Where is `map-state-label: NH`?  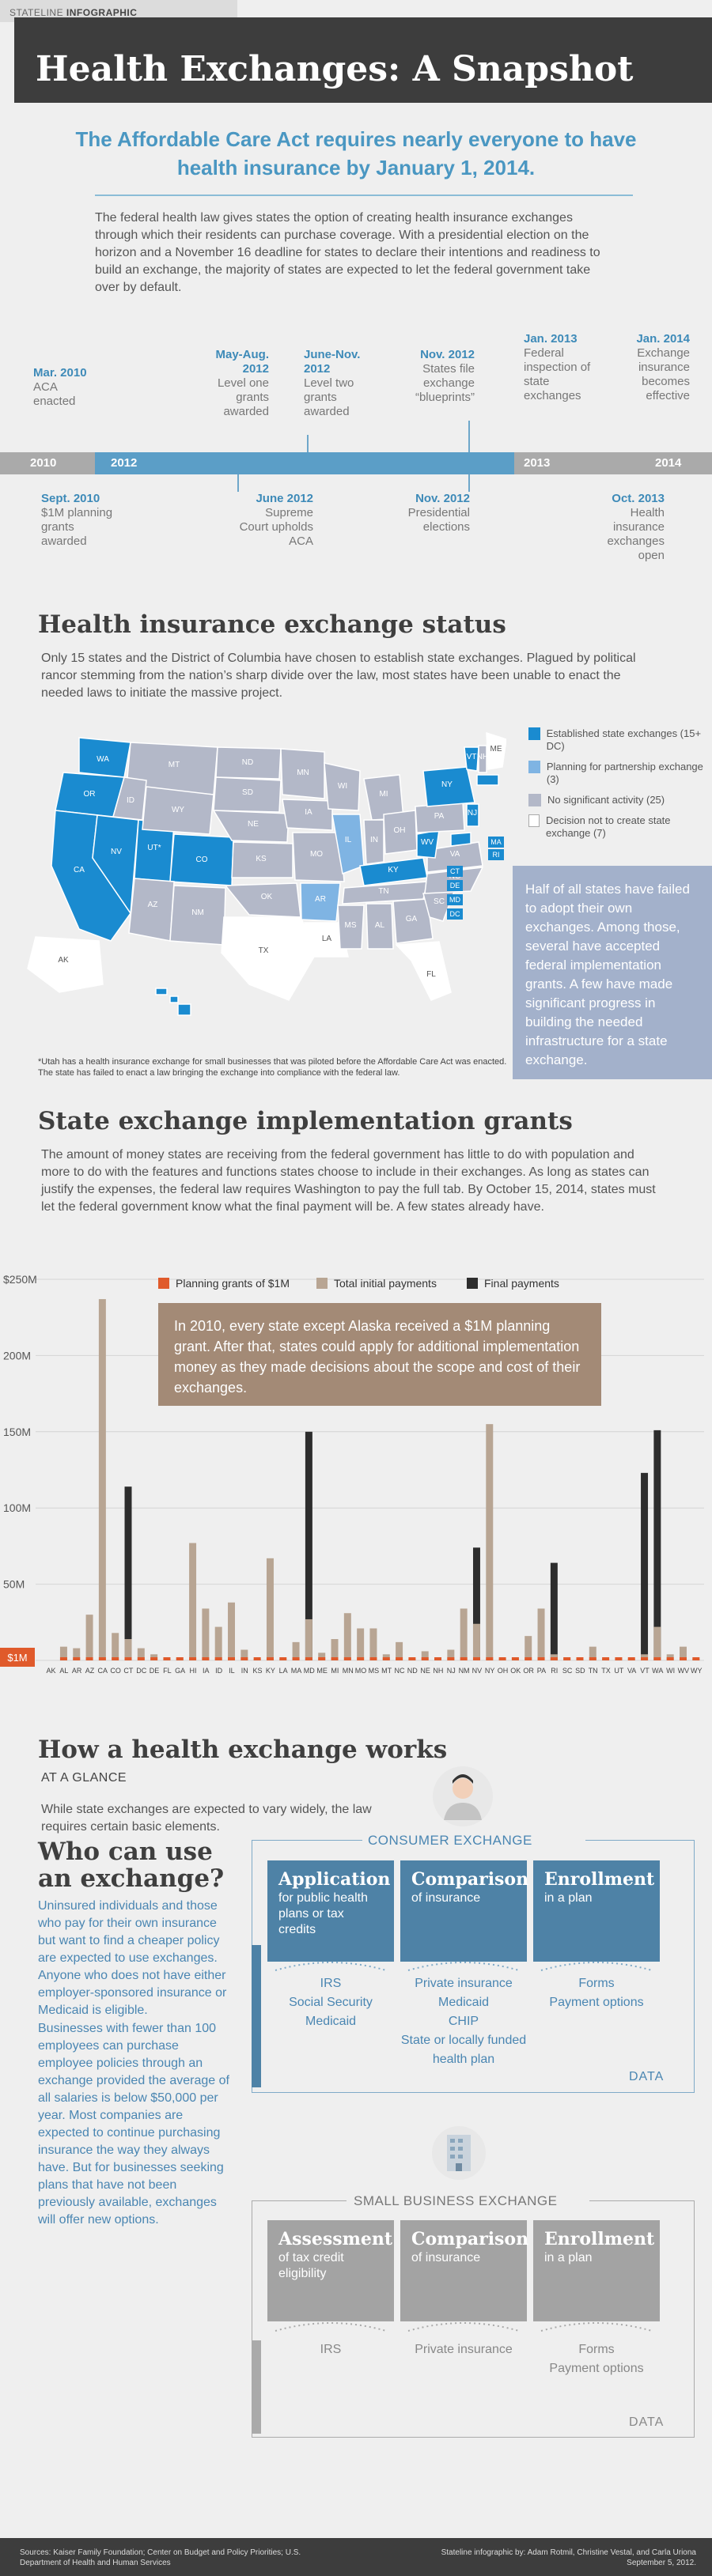 map-state-label: NH is located at coordinates (483, 757).